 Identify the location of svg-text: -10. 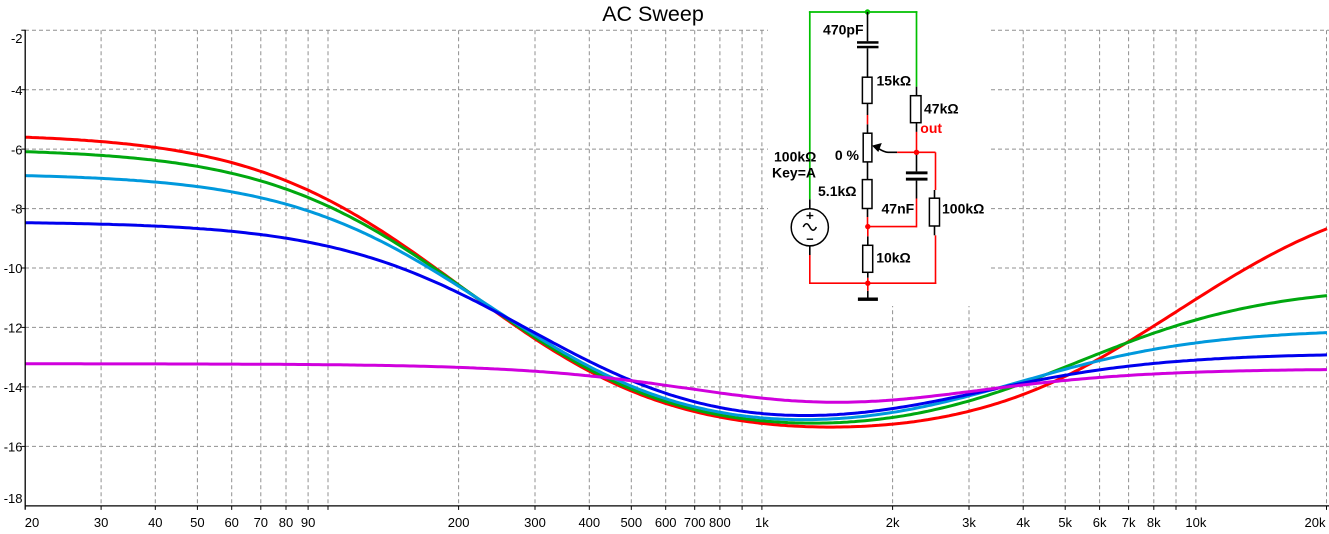
(13, 268).